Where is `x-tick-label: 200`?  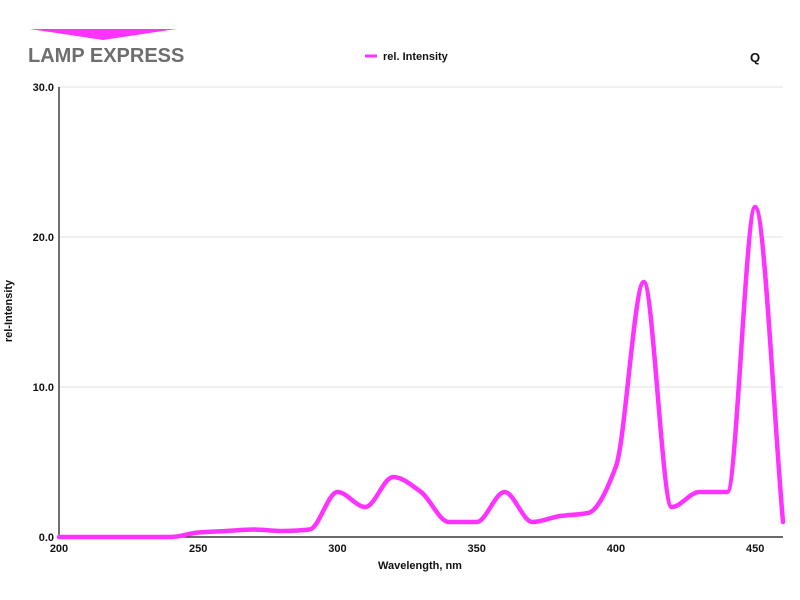 x-tick-label: 200 is located at coordinates (59, 549).